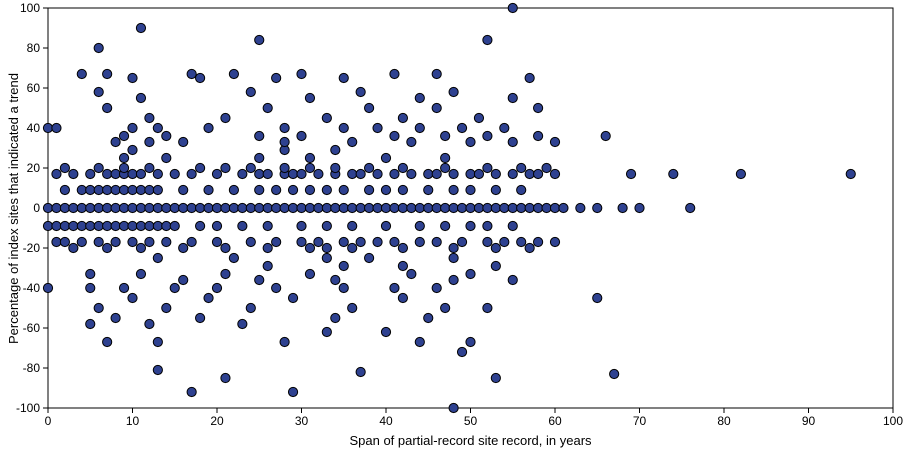  I want to click on y-tick-label: -80, so click(32, 368).